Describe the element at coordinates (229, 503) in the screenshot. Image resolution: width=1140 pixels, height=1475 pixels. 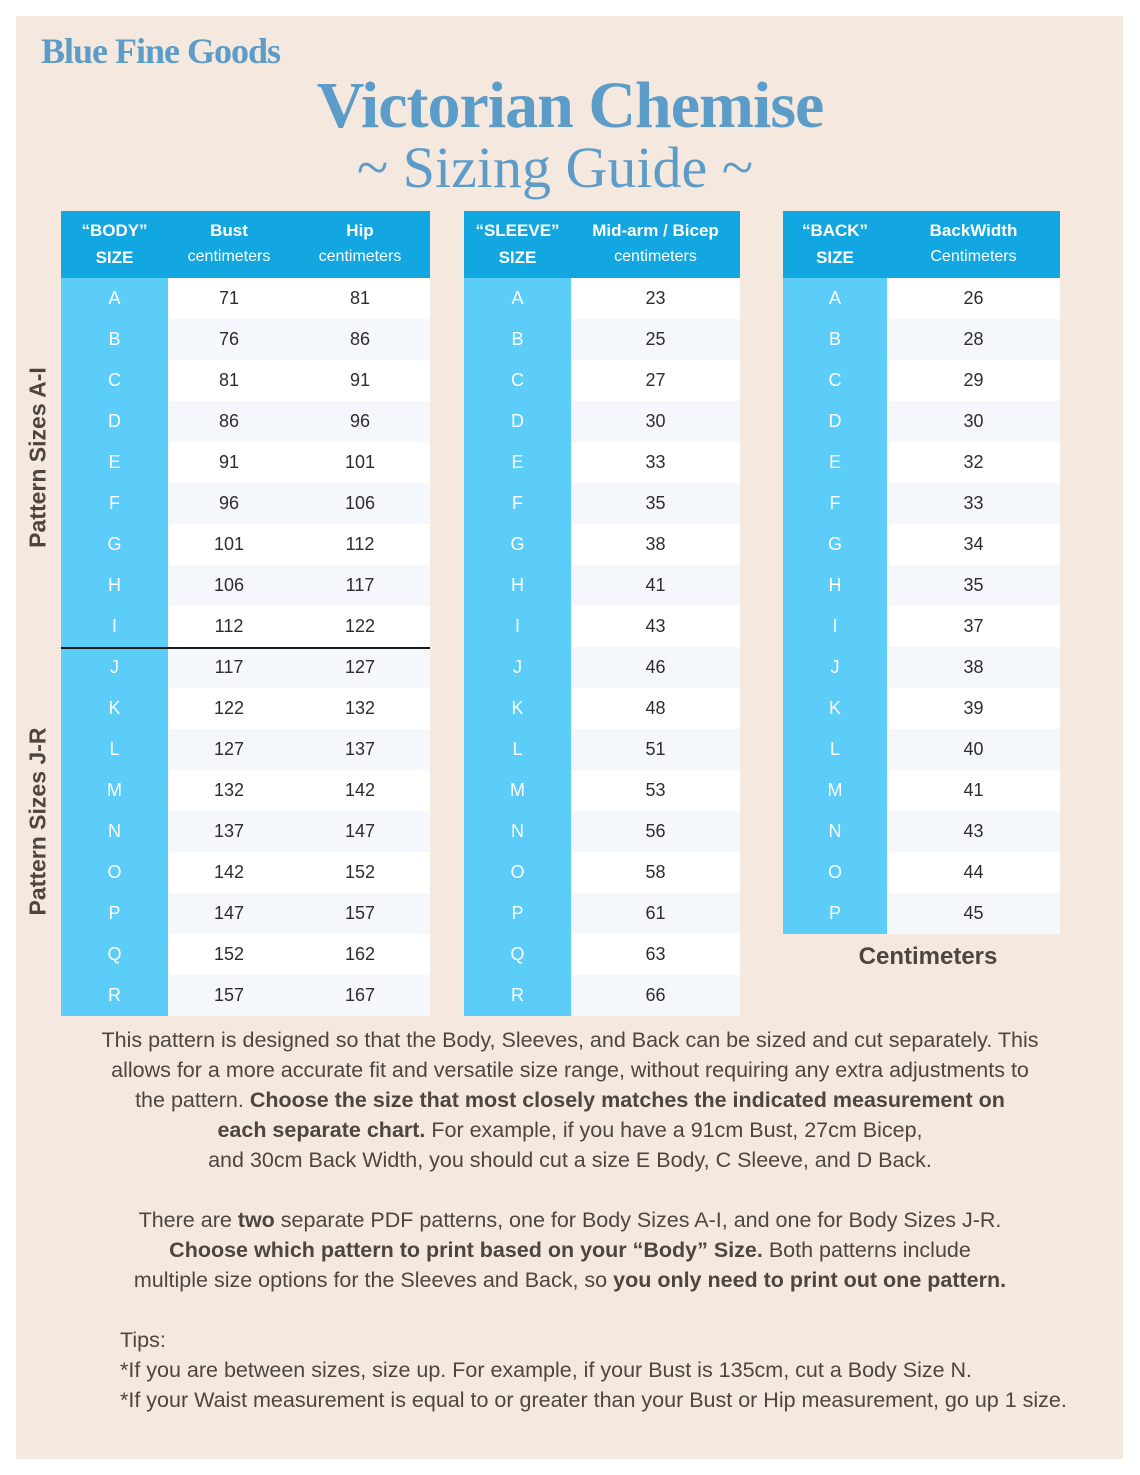
I see `measurement-cell: 96` at that location.